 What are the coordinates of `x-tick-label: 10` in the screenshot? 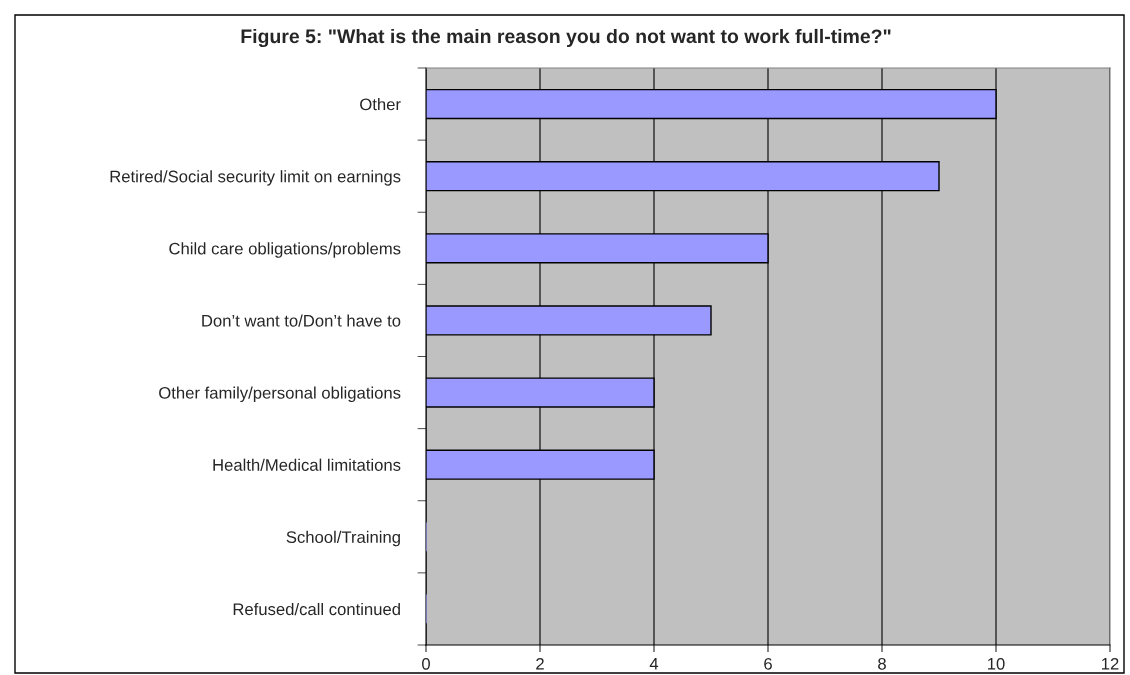 It's located at (996, 663).